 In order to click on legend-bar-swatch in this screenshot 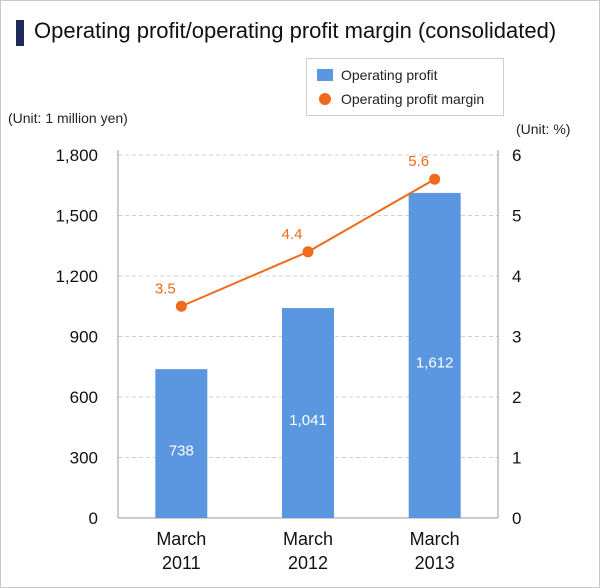, I will do `click(325, 75)`.